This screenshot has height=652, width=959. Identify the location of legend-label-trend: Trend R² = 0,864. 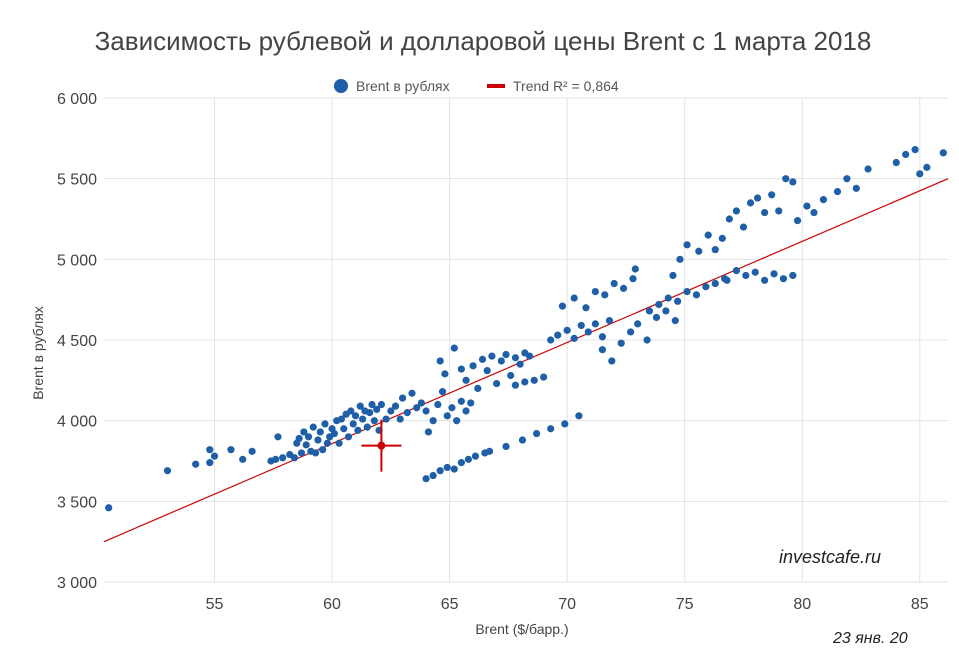
(566, 86).